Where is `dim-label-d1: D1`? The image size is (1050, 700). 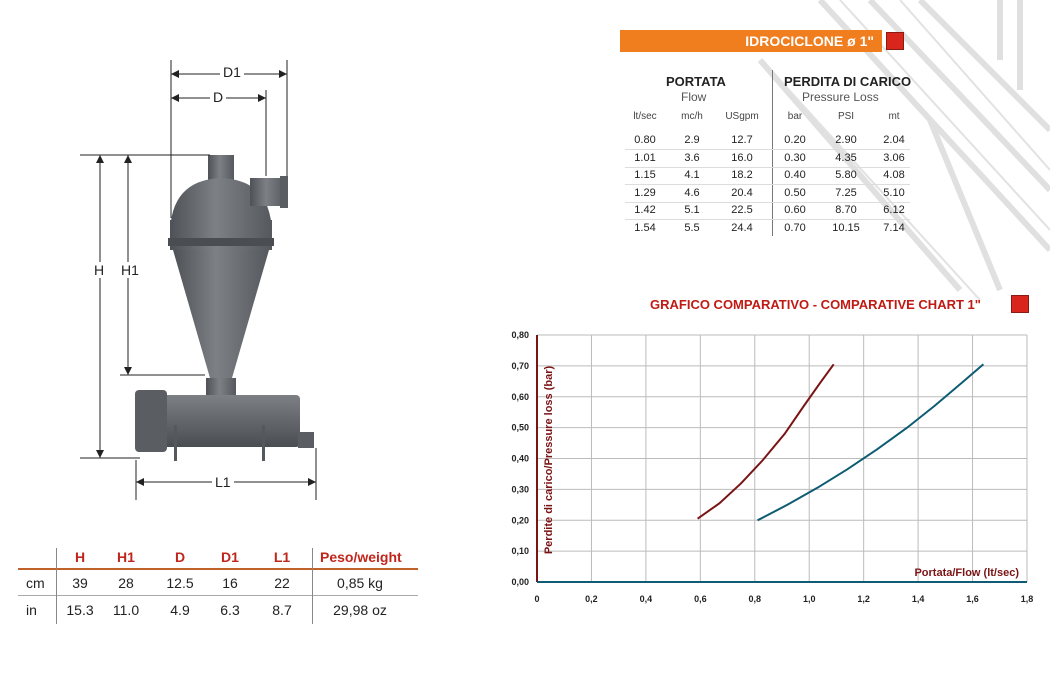
dim-label-d1: D1 is located at coordinates (232, 72).